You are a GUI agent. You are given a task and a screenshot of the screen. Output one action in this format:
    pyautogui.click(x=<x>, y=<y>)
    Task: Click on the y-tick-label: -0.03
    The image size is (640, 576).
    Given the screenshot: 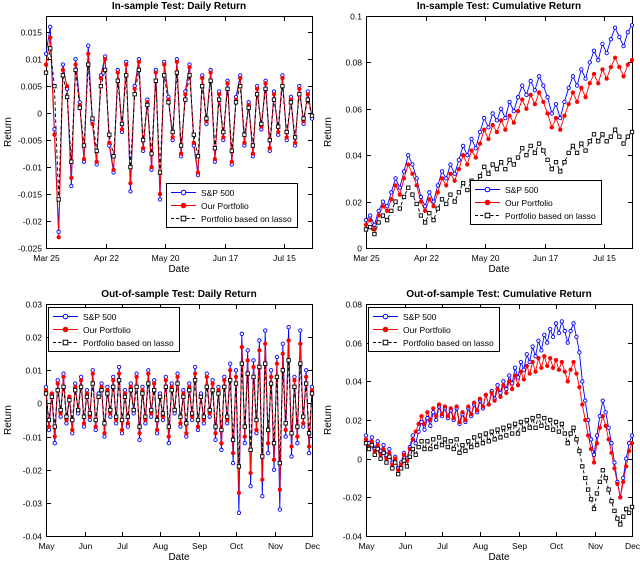 What is the action you would take?
    pyautogui.click(x=33, y=504)
    